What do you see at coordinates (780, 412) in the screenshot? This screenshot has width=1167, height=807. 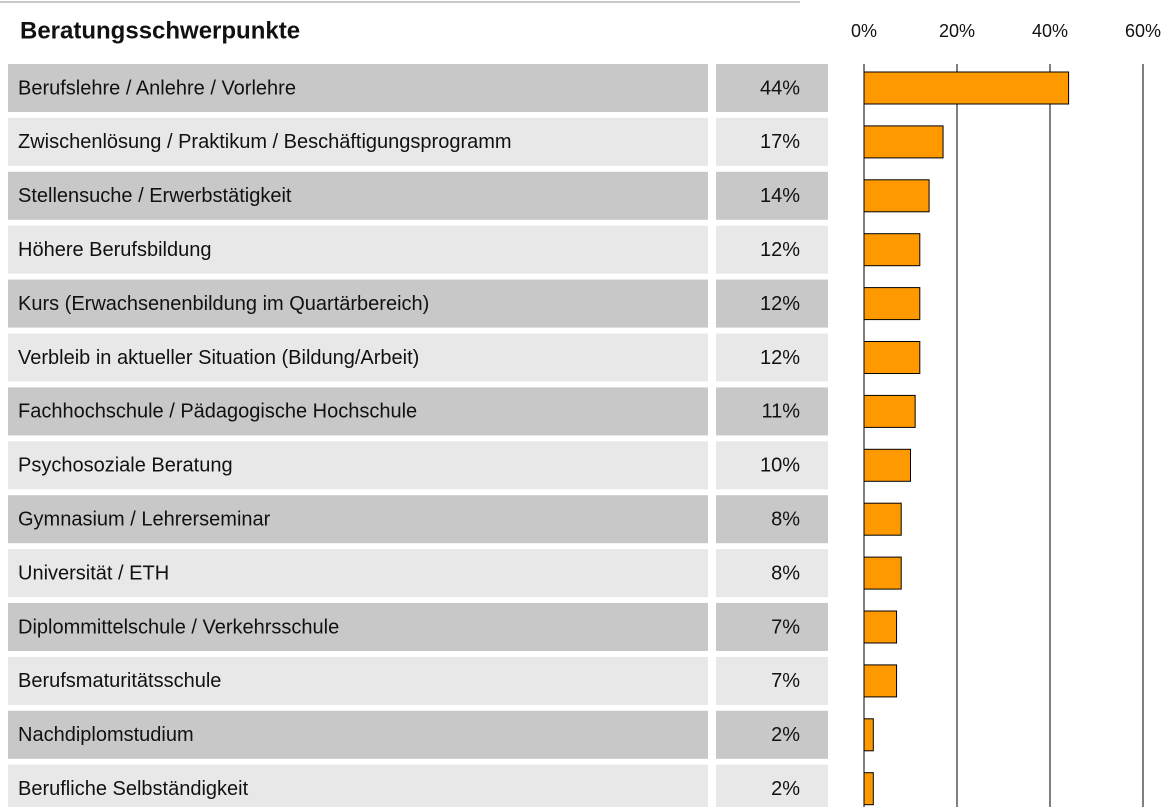 I see `value-label: 11%` at bounding box center [780, 412].